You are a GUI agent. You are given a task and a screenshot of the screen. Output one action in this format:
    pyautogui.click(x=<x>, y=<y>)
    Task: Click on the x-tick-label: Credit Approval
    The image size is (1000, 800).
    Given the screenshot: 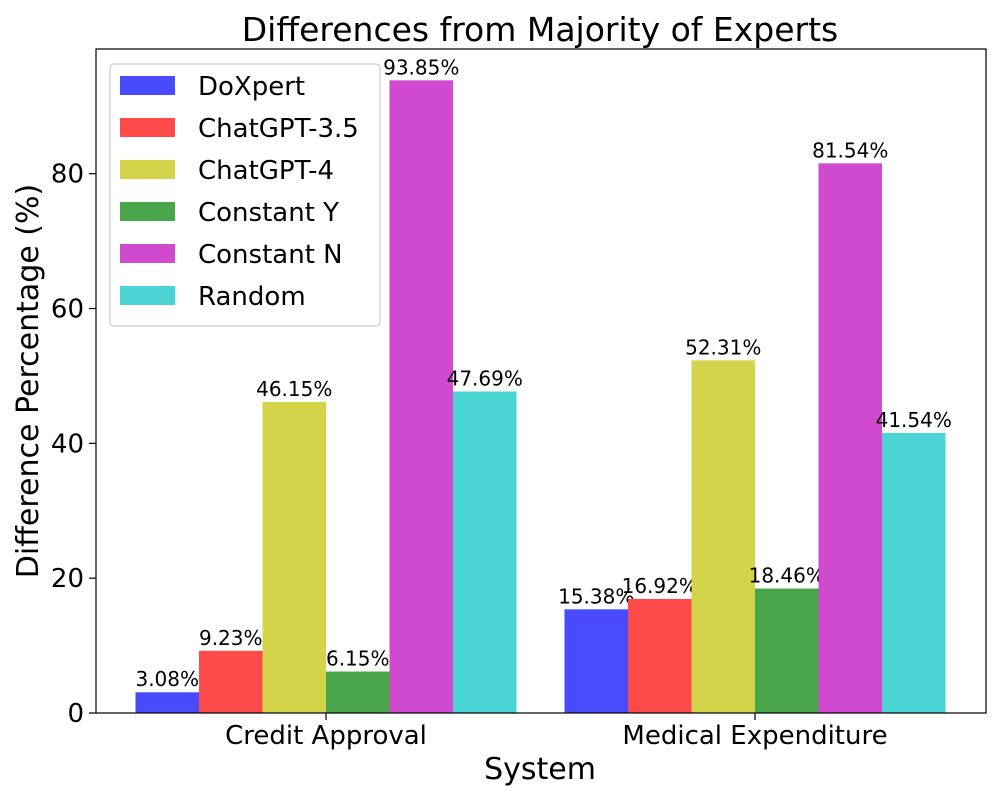 What is the action you would take?
    pyautogui.click(x=326, y=736)
    